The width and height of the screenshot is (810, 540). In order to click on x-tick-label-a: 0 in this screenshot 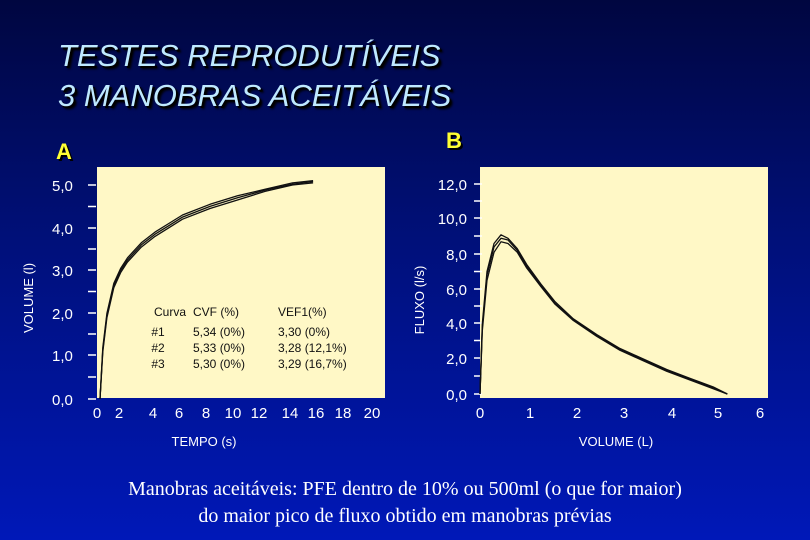, I will do `click(97, 413)`.